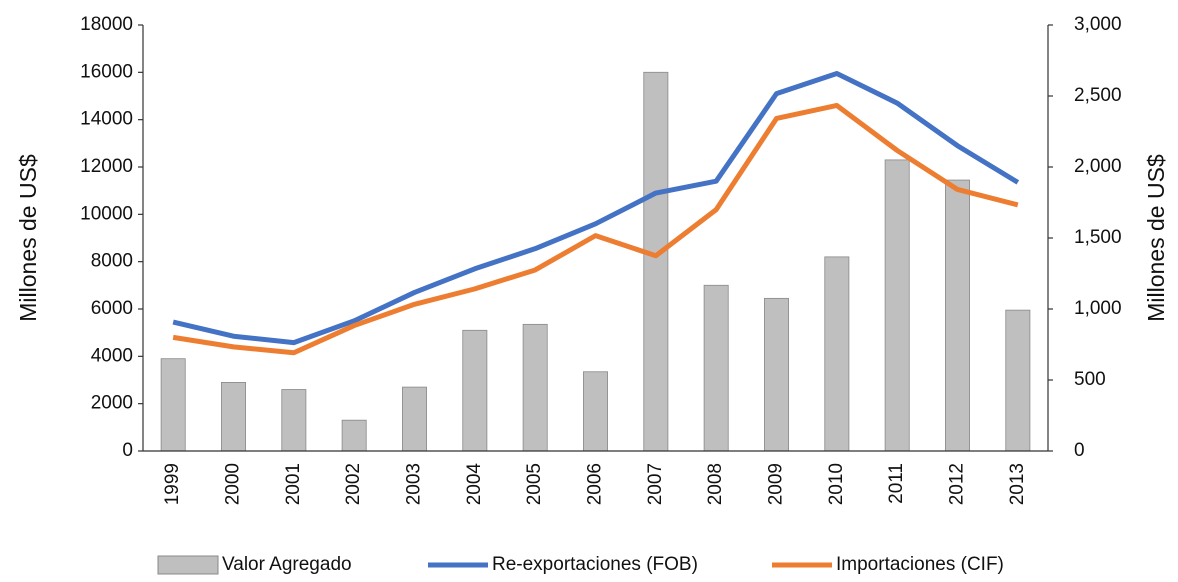 The width and height of the screenshot is (1178, 582). Describe the element at coordinates (957, 484) in the screenshot. I see `x-tick-label: 2012` at that location.